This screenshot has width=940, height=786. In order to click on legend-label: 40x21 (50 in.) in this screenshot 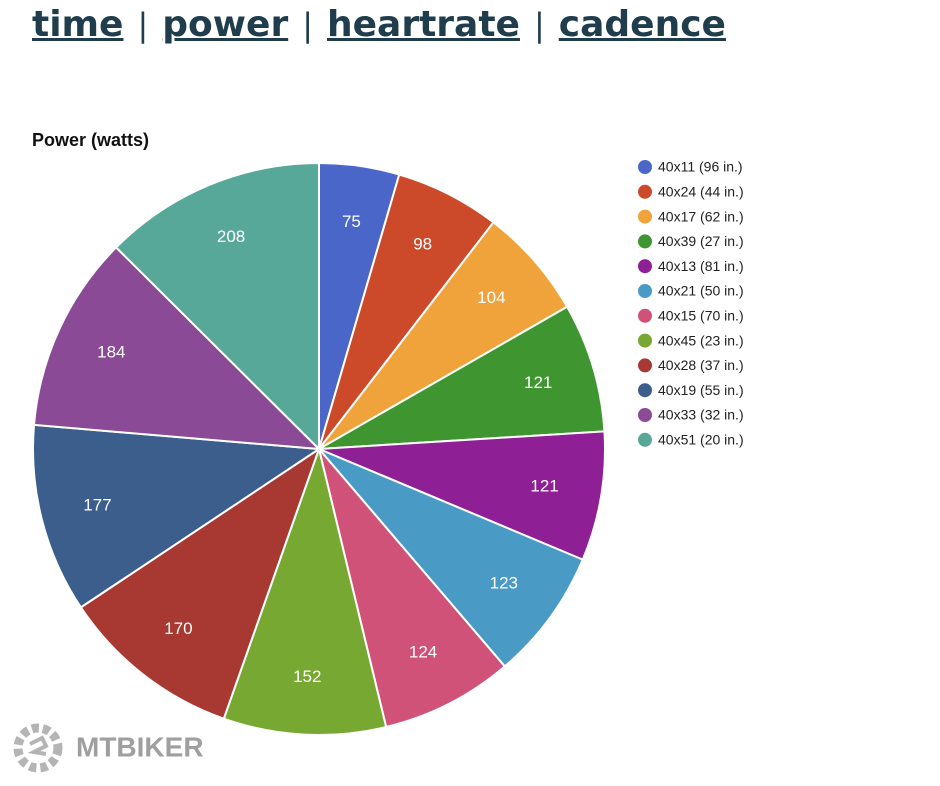, I will do `click(701, 291)`.